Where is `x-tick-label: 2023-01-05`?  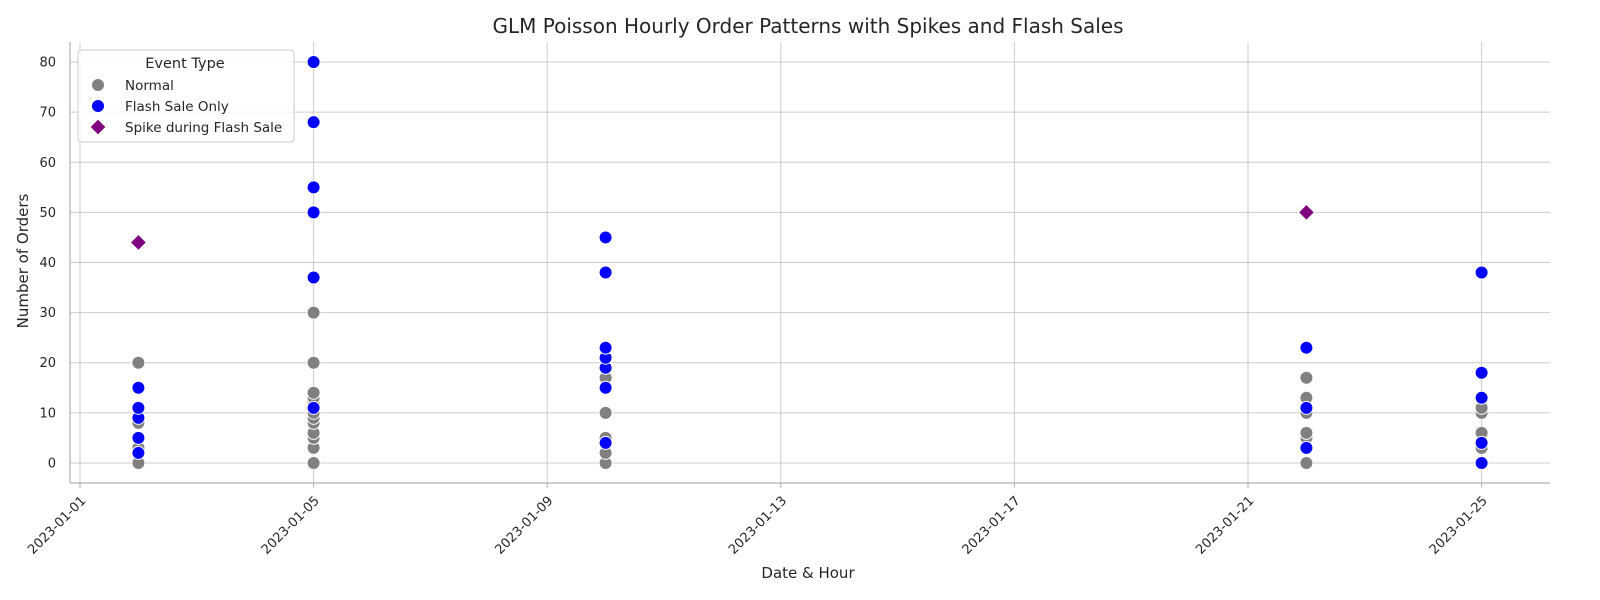 x-tick-label: 2023-01-05 is located at coordinates (291, 526).